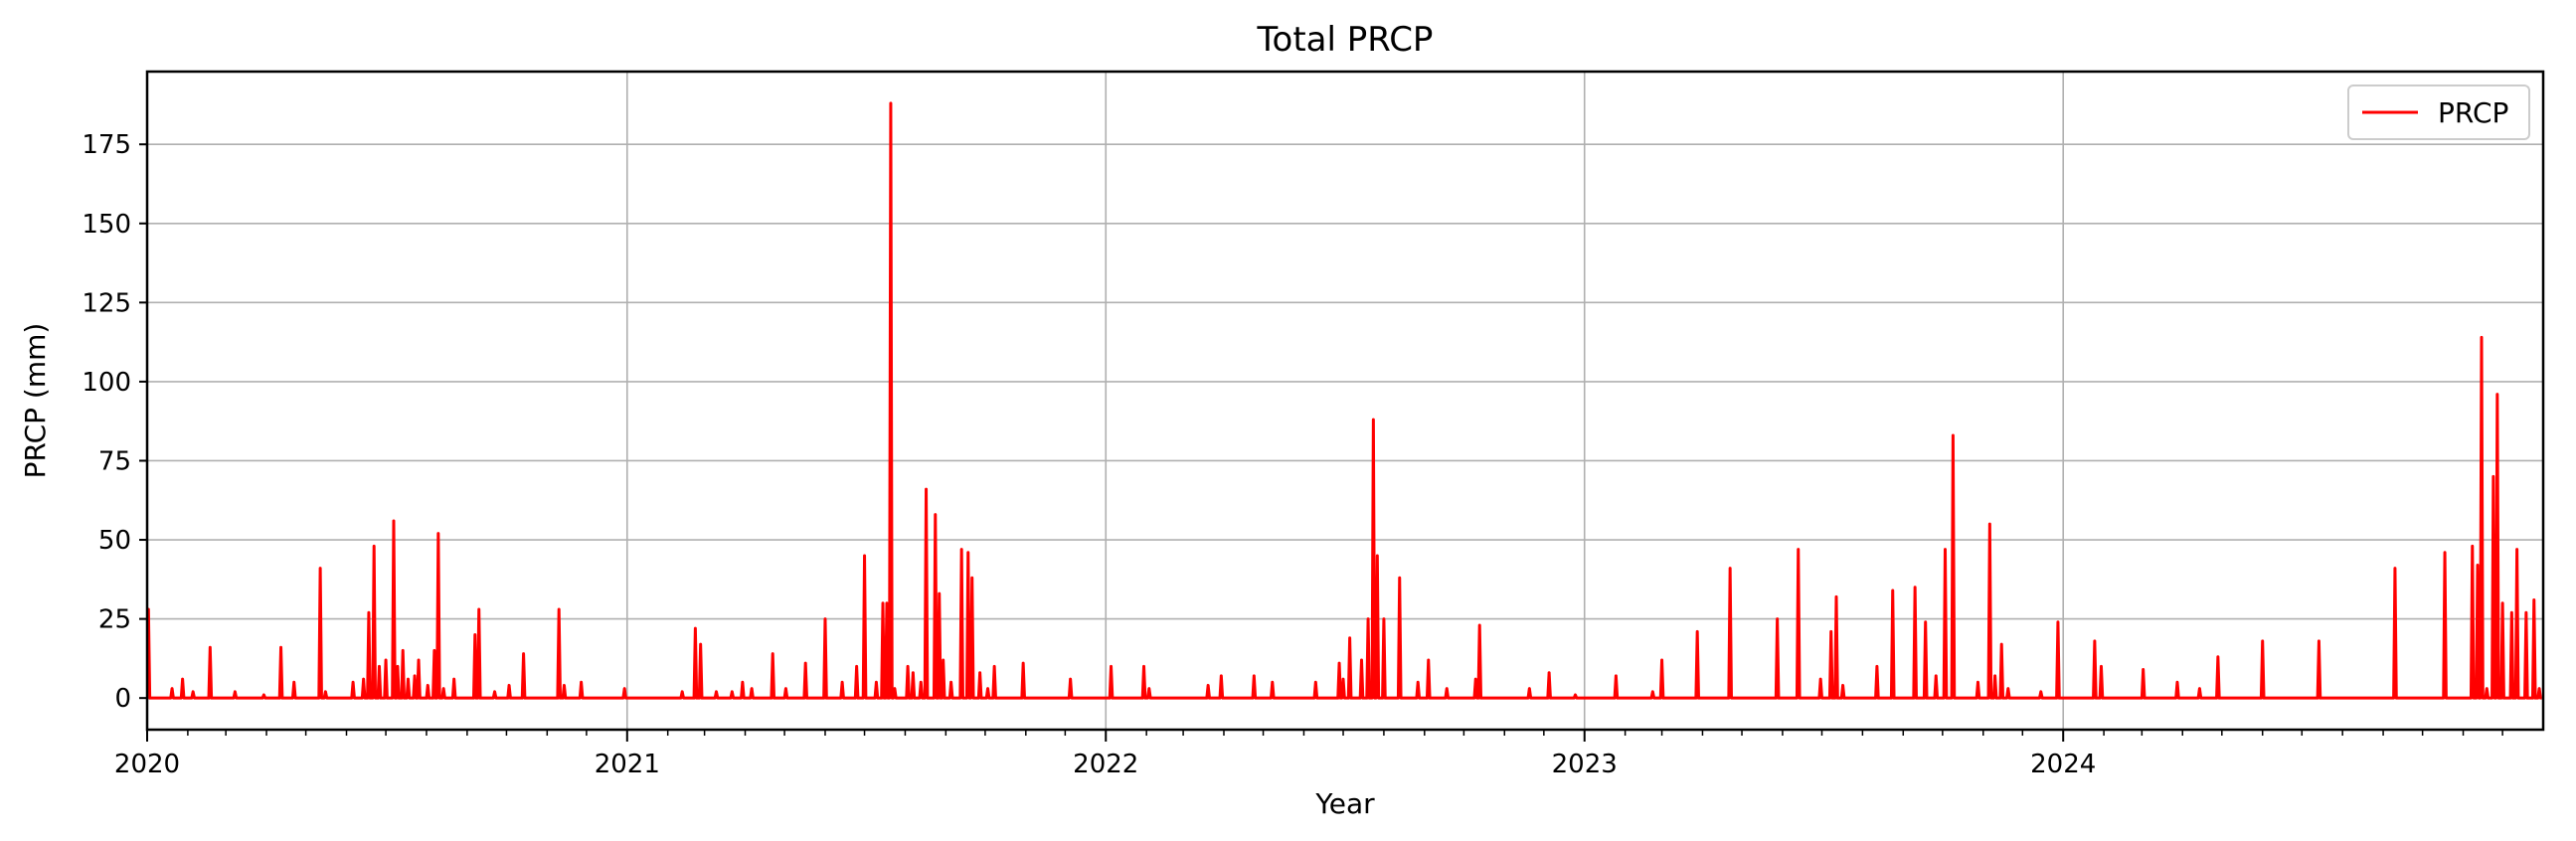 Image resolution: width=2576 pixels, height=841 pixels. Describe the element at coordinates (114, 620) in the screenshot. I see `y-tick-label: 25` at that location.